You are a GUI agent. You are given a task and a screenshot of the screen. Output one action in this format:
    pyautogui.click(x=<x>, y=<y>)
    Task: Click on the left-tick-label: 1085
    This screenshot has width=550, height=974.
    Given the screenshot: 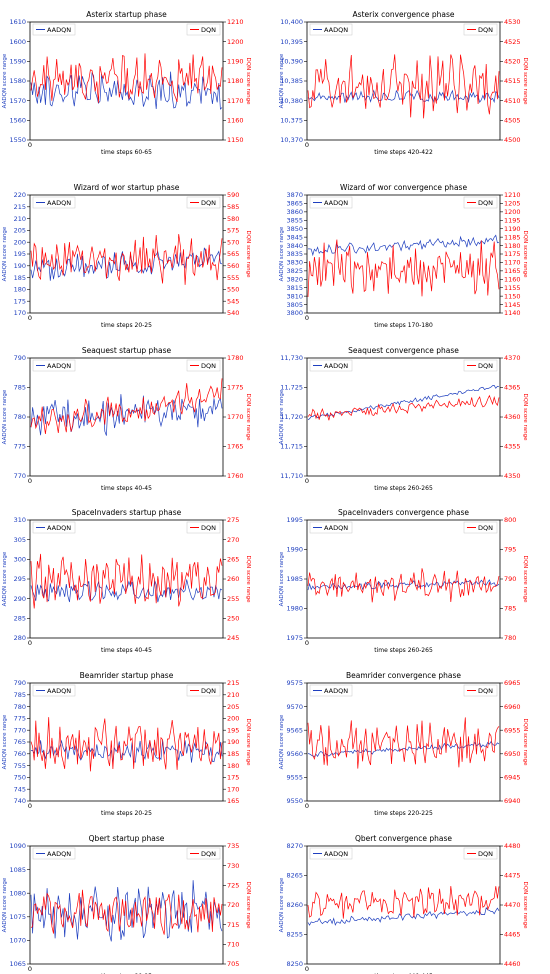 What is the action you would take?
    pyautogui.click(x=17, y=870)
    